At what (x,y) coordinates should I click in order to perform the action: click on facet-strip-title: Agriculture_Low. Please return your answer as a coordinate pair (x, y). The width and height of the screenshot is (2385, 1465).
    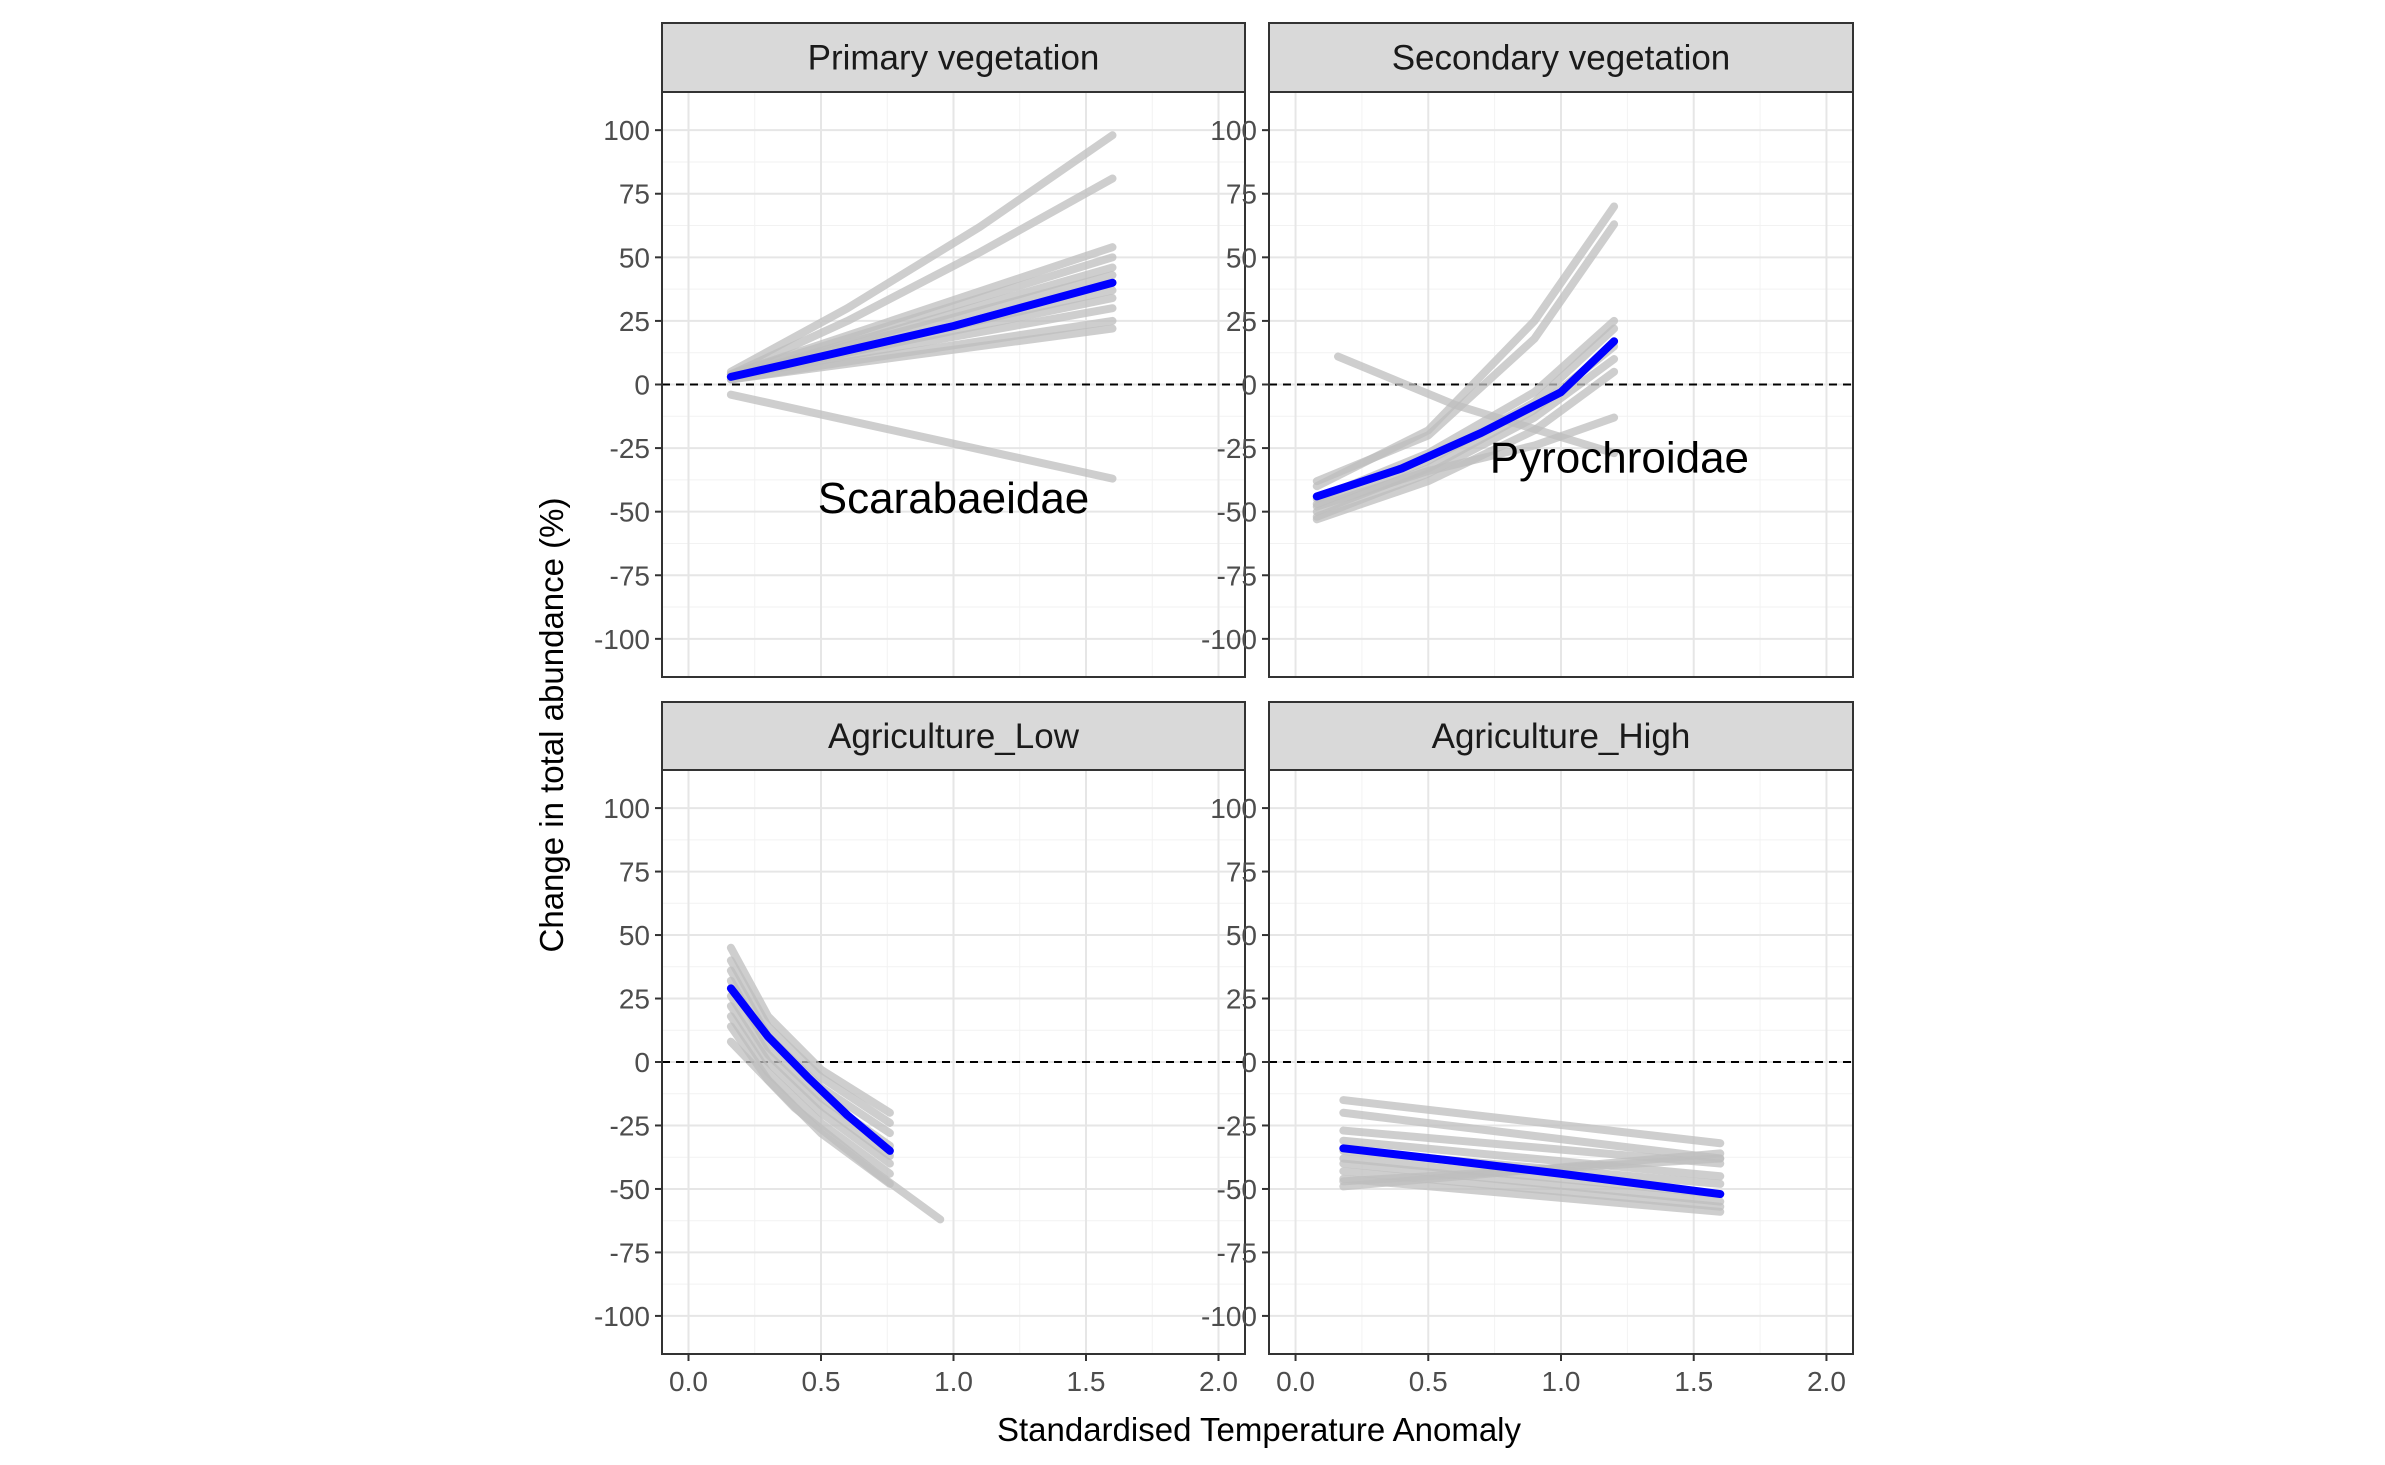
    Looking at the image, I should click on (954, 736).